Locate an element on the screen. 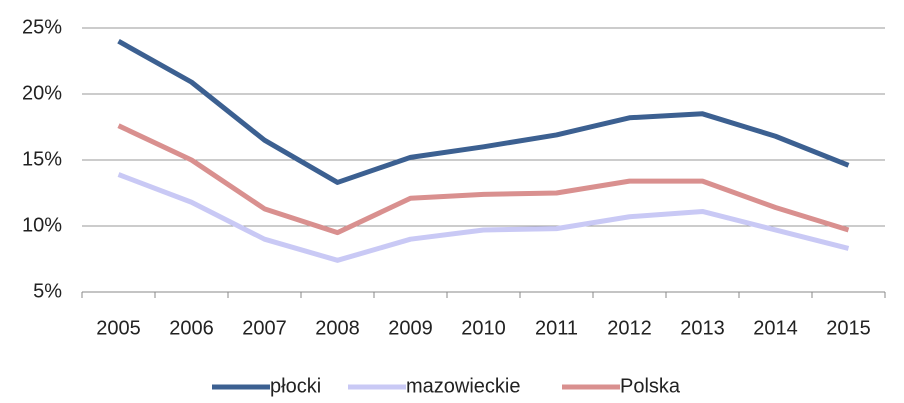 This screenshot has height=403, width=904. y-tick-label: 5% is located at coordinates (47, 291).